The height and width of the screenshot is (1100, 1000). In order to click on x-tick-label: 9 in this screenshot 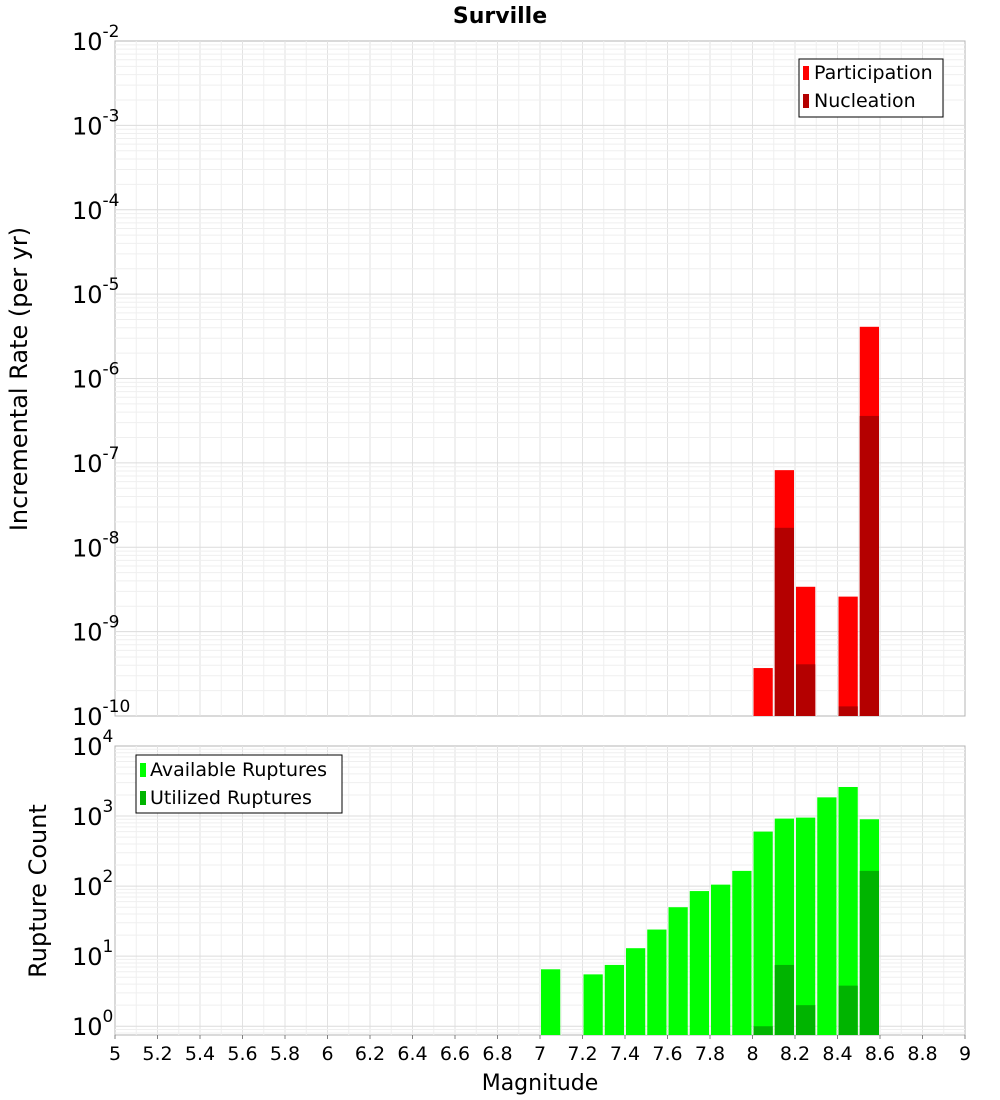, I will do `click(965, 1054)`.